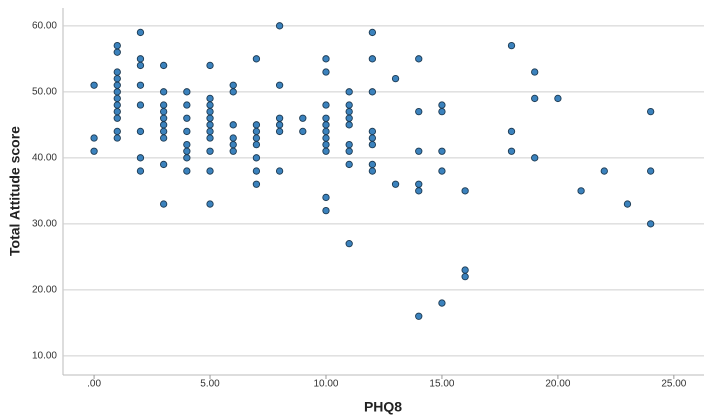 This screenshot has width=704, height=419. I want to click on y-tick-label: 50.00, so click(44, 91).